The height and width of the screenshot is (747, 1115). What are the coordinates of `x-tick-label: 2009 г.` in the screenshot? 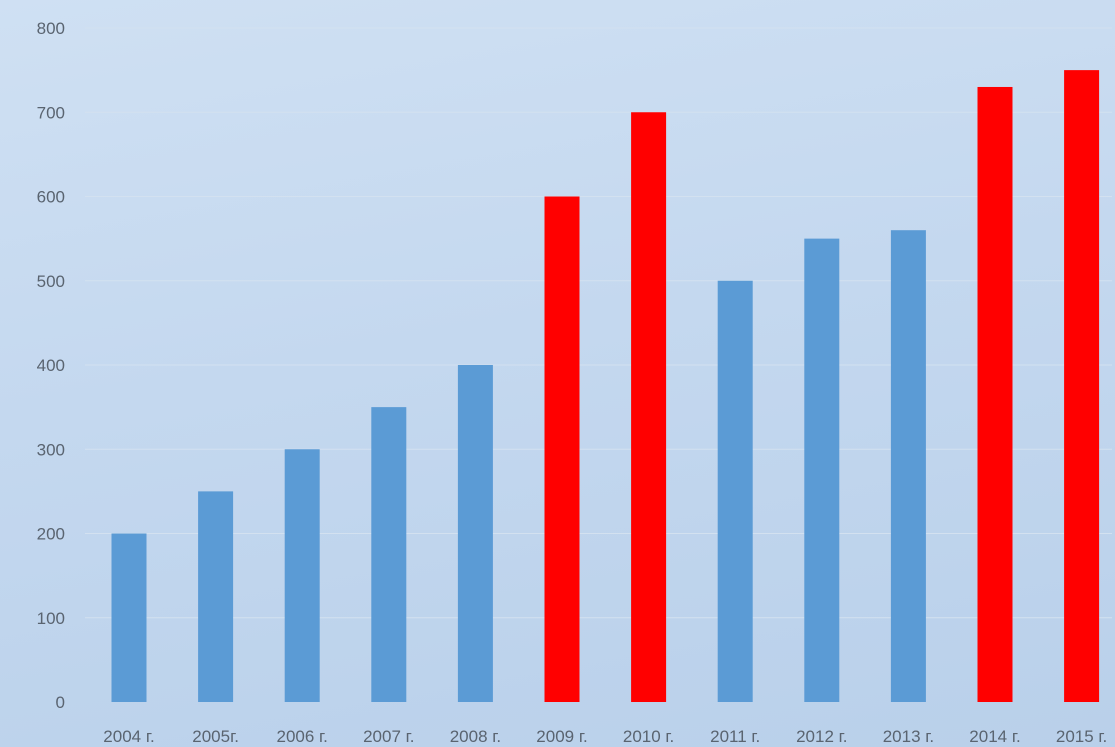 It's located at (561, 736).